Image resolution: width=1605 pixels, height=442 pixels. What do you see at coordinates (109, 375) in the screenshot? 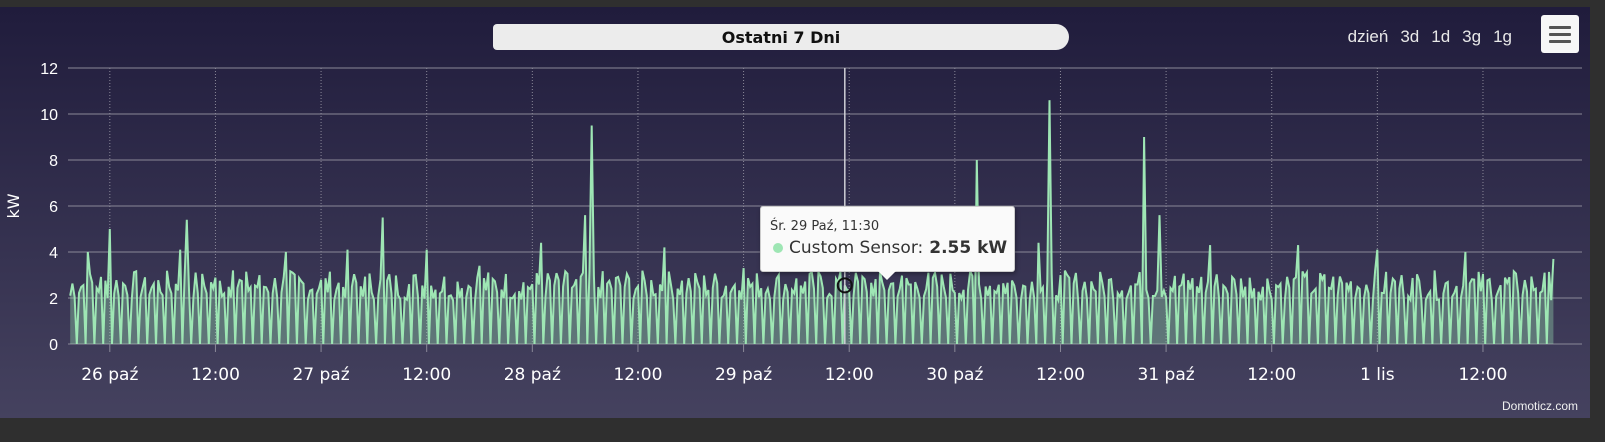
I see `x-tick-label: 26 paź` at bounding box center [109, 375].